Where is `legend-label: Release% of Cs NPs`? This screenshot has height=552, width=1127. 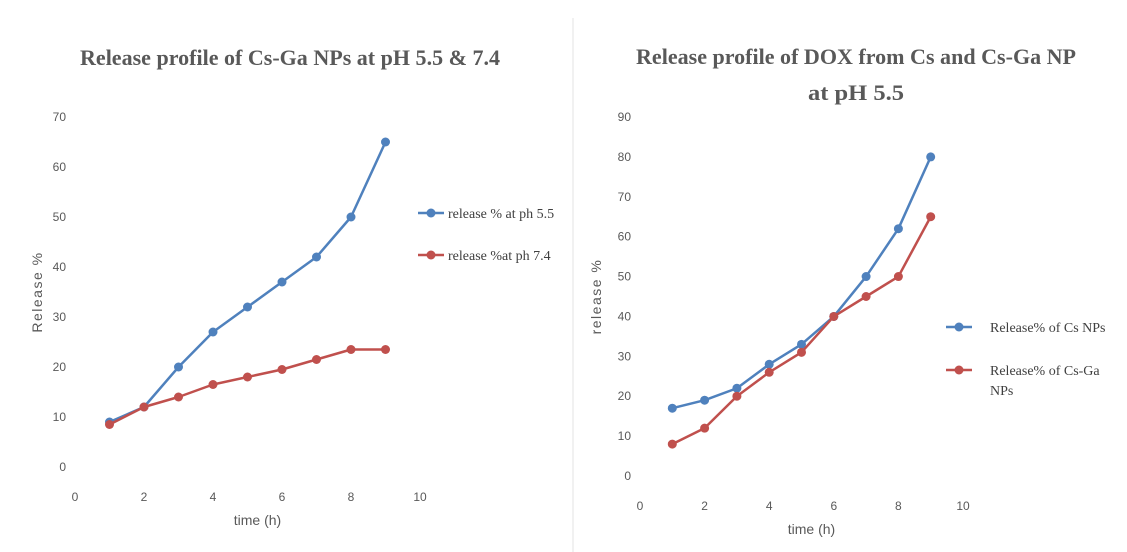 legend-label: Release% of Cs NPs is located at coordinates (1048, 328).